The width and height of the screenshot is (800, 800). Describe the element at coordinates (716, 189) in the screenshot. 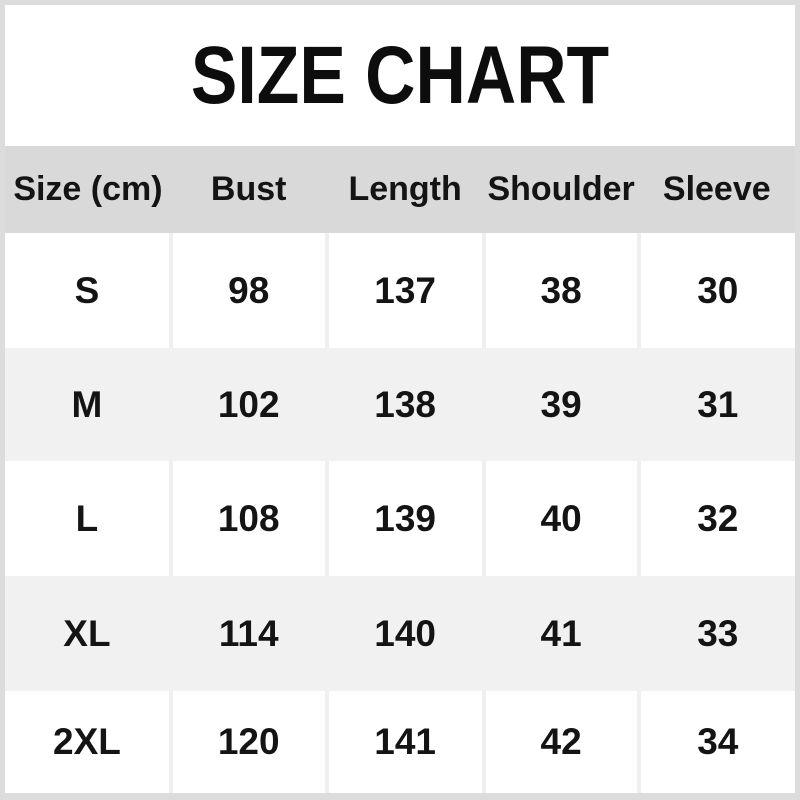

I see `column-header-sleeve: Sleeve` at that location.